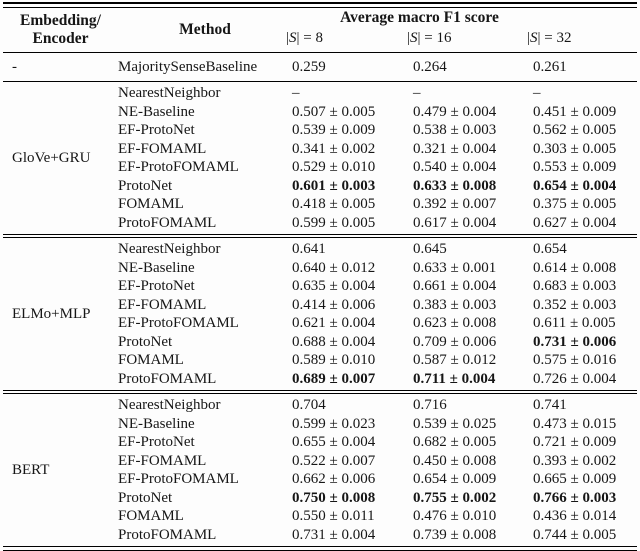  Describe the element at coordinates (455, 304) in the screenshot. I see `f1-value-cell: 0.383 ± 0.003` at that location.